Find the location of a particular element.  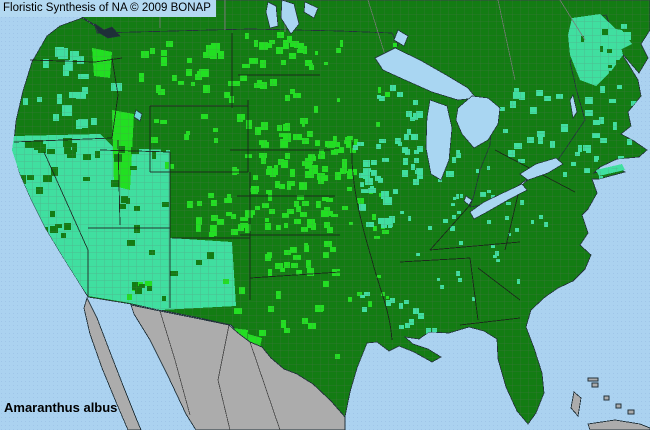

mexico-state-borders is located at coordinates (220, 370).